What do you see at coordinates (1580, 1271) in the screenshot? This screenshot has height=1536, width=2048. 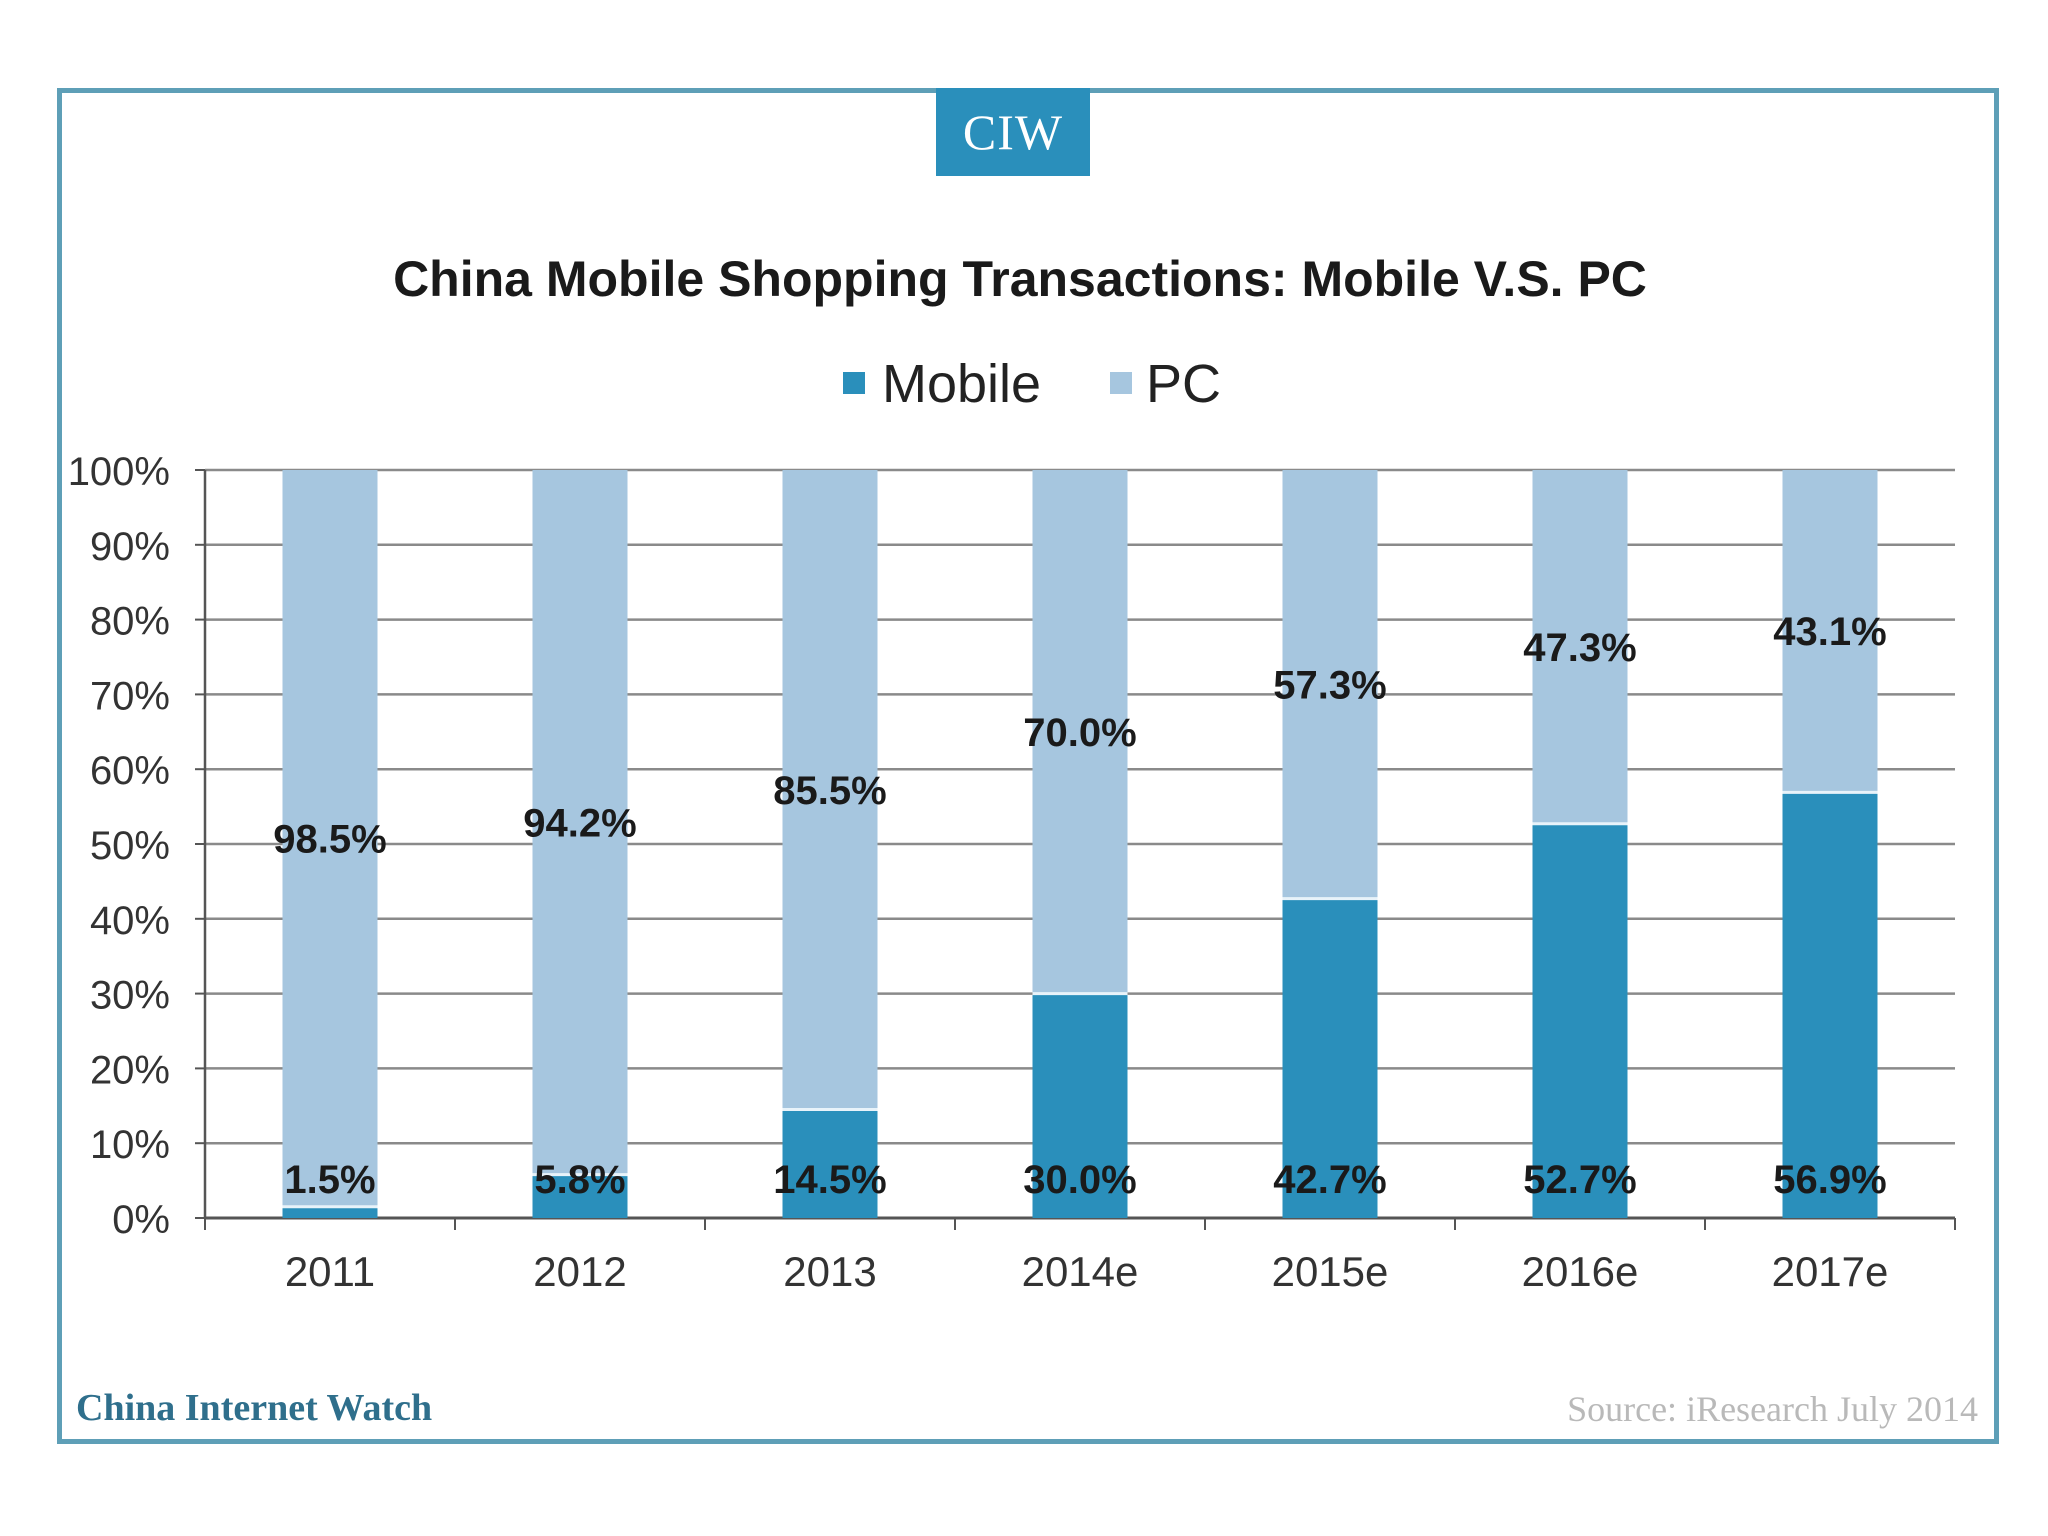 I see `x-tick-label: 2016e` at bounding box center [1580, 1271].